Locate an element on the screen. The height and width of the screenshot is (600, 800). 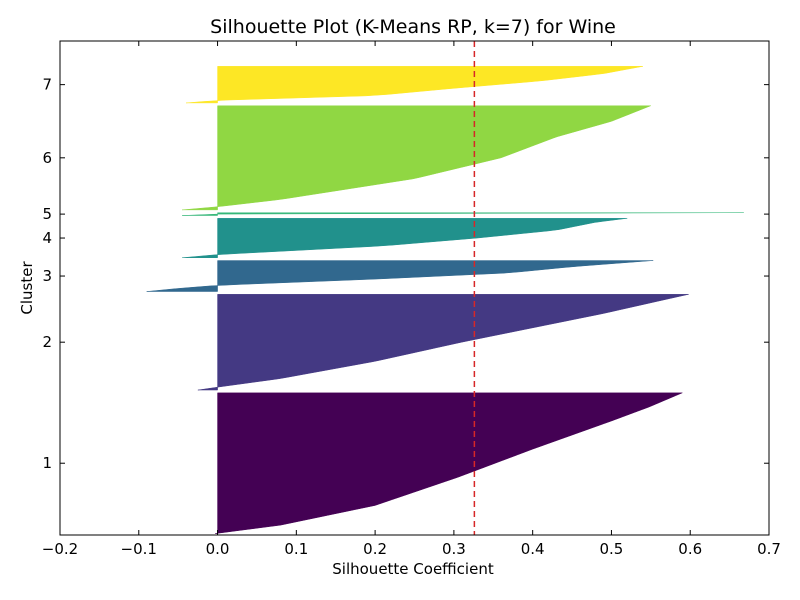
x-tick-label-2: 0.0 is located at coordinates (218, 549).